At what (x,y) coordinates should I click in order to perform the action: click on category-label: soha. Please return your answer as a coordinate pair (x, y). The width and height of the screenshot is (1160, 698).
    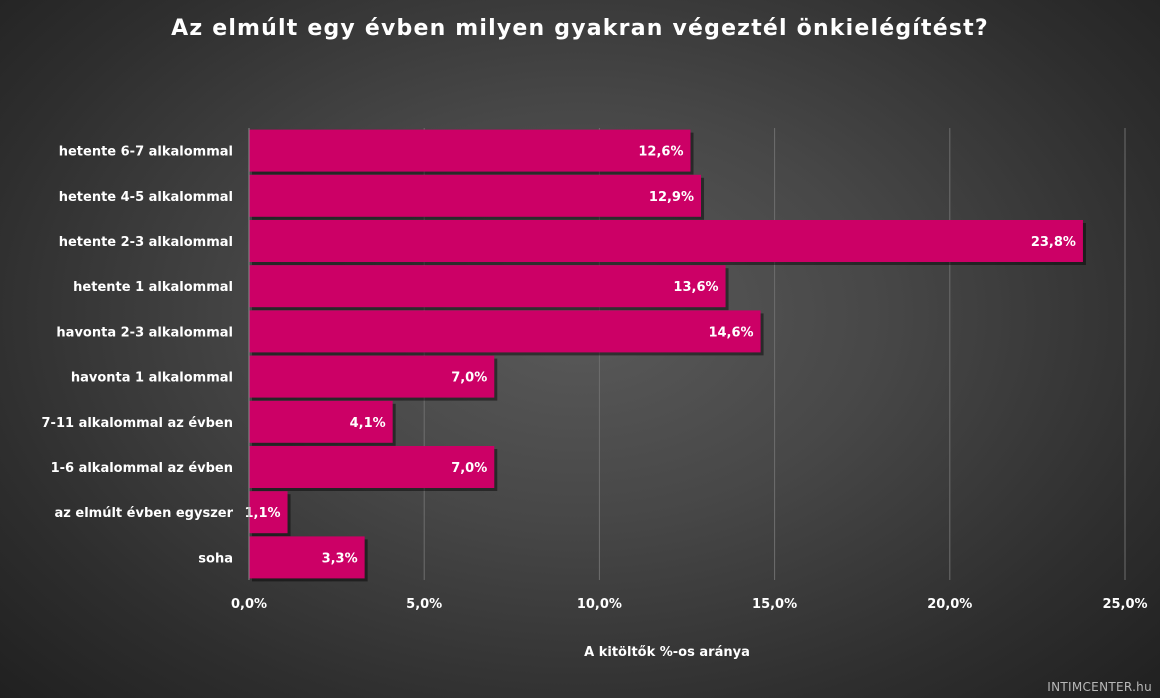
    Looking at the image, I should click on (215, 558).